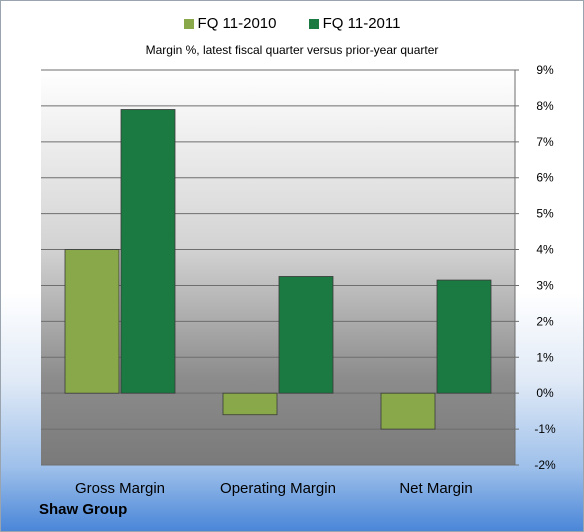 The width and height of the screenshot is (584, 532). Describe the element at coordinates (313, 23) in the screenshot. I see `legend-swatch-fq-2011` at that location.